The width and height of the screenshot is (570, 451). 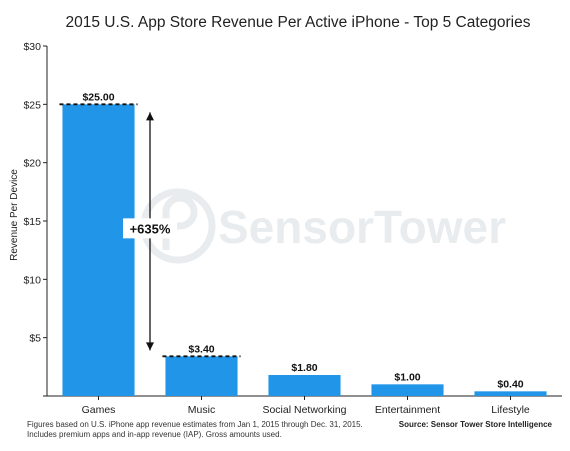 What do you see at coordinates (476, 424) in the screenshot?
I see `source-note: Source: Sensor Tower Store Intelligence` at bounding box center [476, 424].